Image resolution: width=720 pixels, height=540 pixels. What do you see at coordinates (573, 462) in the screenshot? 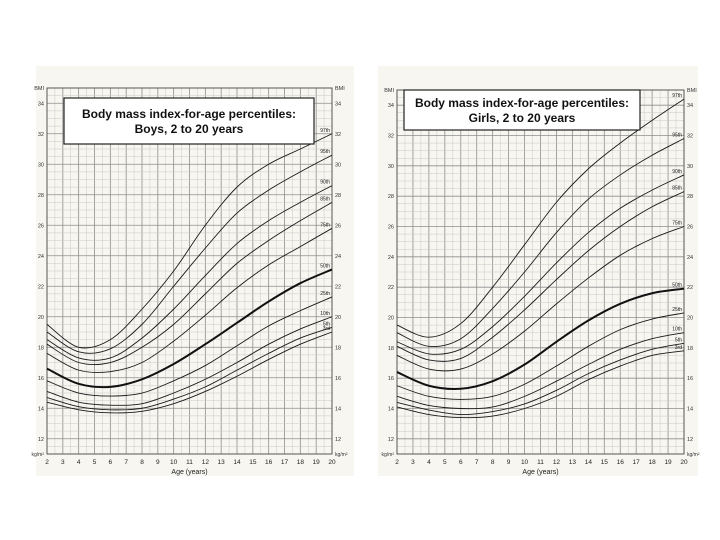
I see `x-tick-label: 13` at bounding box center [573, 462].